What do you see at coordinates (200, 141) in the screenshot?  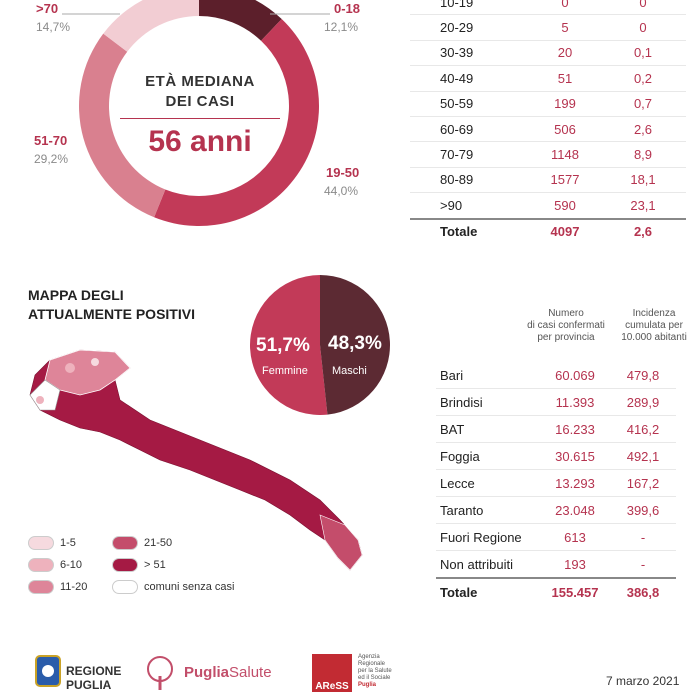 I see `median-age-value: 56 anni` at bounding box center [200, 141].